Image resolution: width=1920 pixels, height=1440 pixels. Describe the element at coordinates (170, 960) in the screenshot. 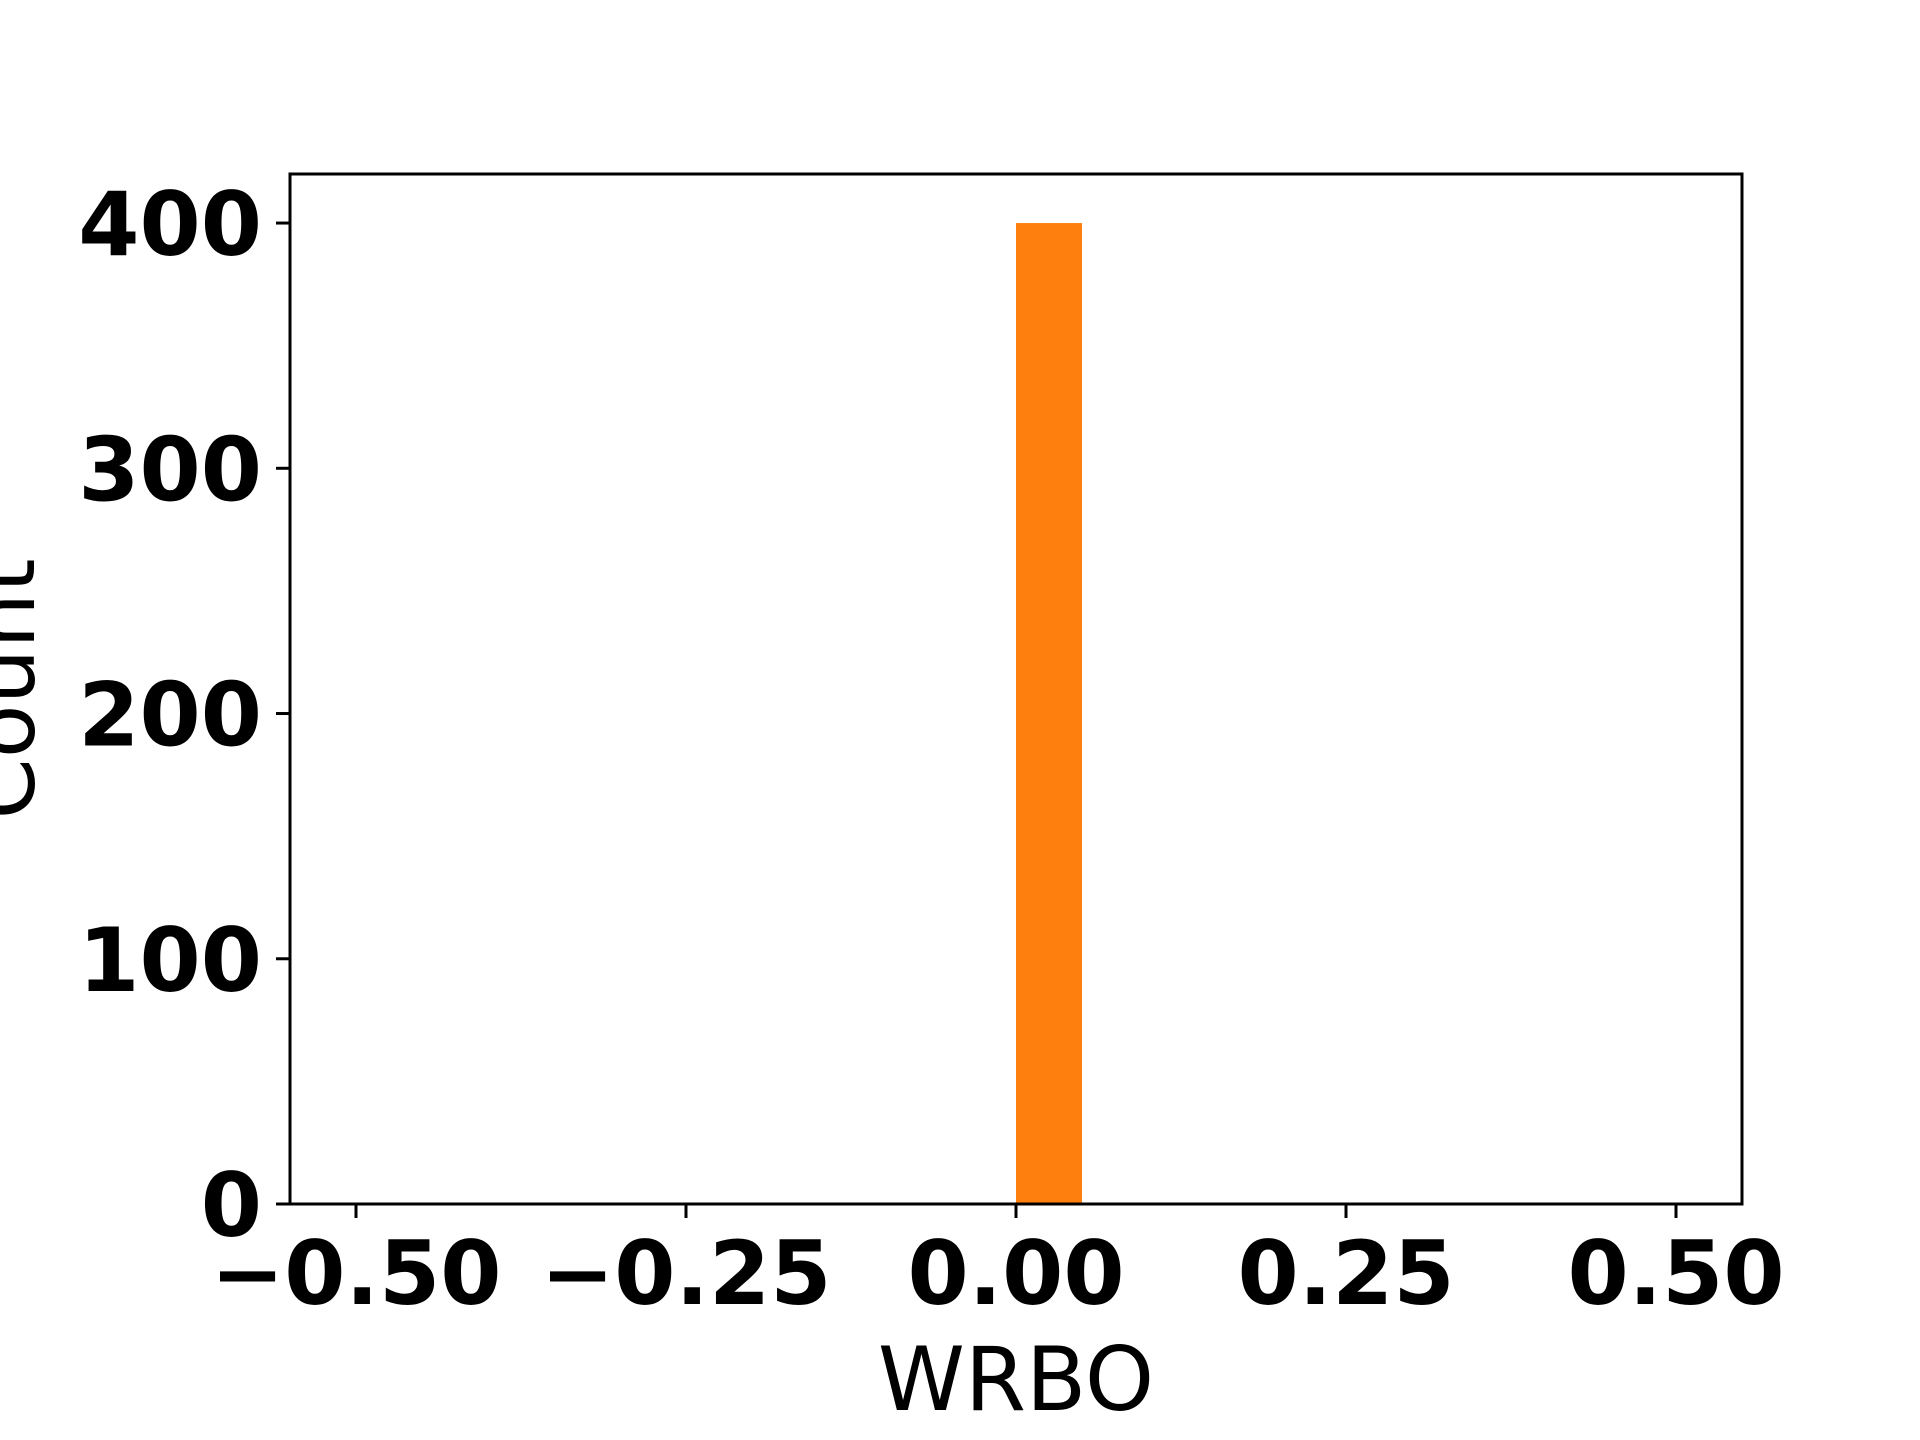

I see `y-tick-label: 100` at that location.